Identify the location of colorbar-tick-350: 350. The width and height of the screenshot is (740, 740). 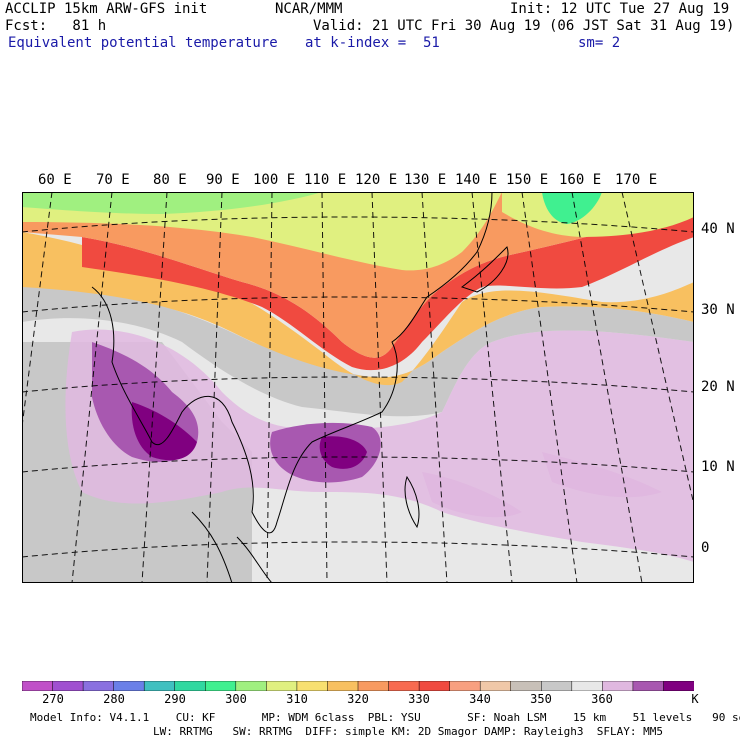
(541, 699).